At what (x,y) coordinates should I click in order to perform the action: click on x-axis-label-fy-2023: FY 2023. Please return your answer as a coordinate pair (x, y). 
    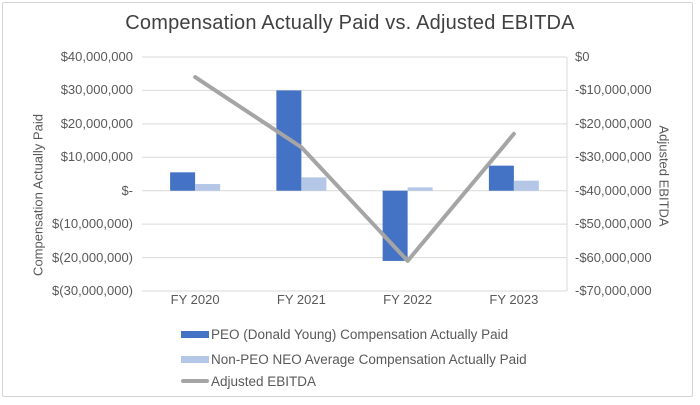
    Looking at the image, I should click on (514, 299).